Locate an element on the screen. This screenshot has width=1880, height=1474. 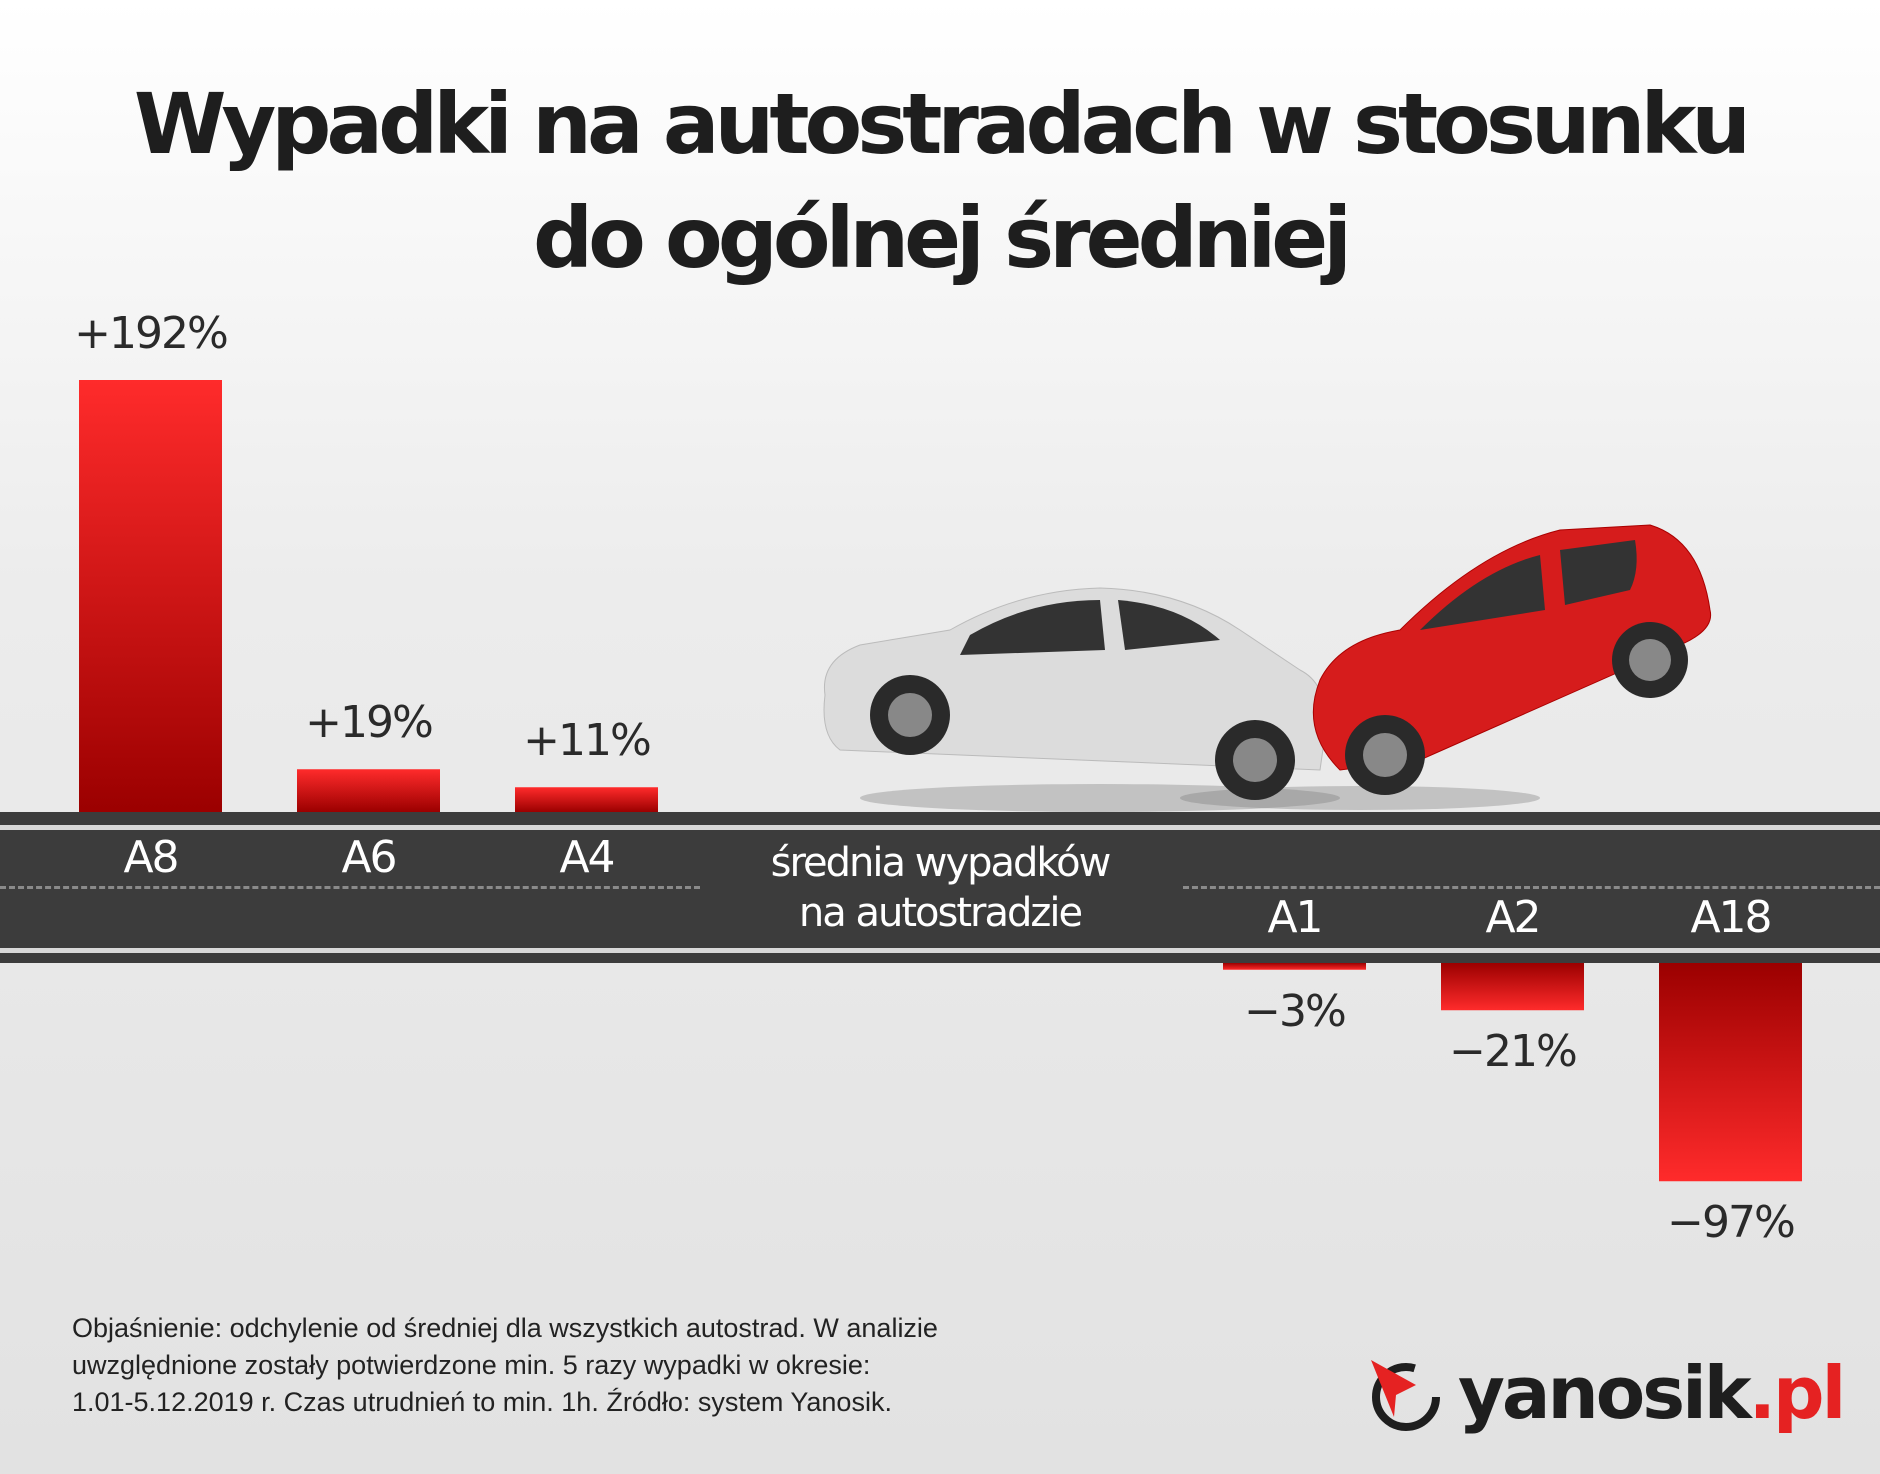
road-centerline-right is located at coordinates (1531, 887).